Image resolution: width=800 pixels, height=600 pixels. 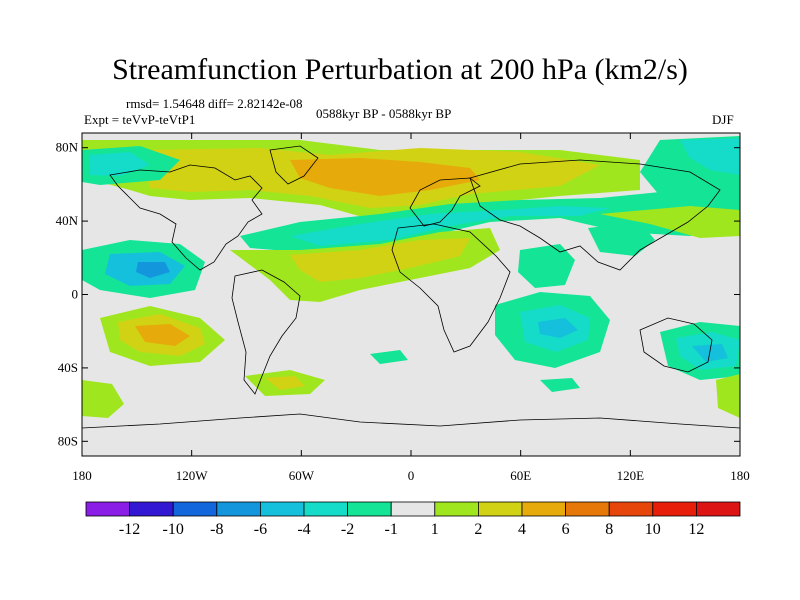 I want to click on lat-tick-label: 40N, so click(x=67, y=220).